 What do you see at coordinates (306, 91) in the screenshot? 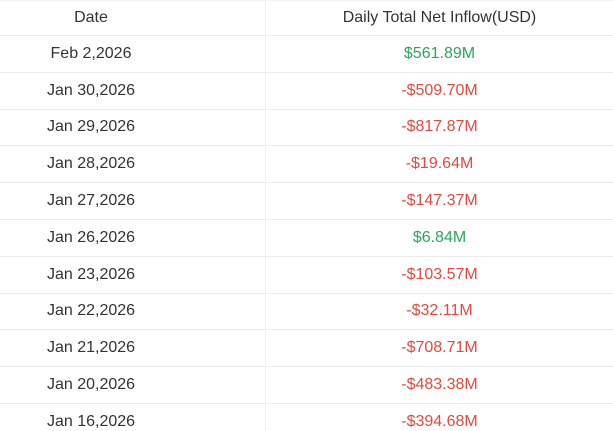
I see `table-row: Jan 30,2026 -$509.70M` at bounding box center [306, 91].